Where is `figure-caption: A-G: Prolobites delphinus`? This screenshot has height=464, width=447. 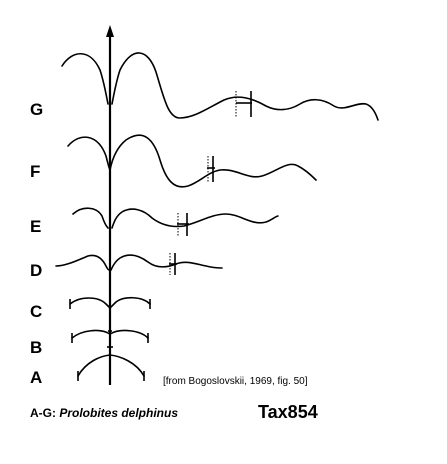 figure-caption: A-G: Prolobites delphinus is located at coordinates (104, 413).